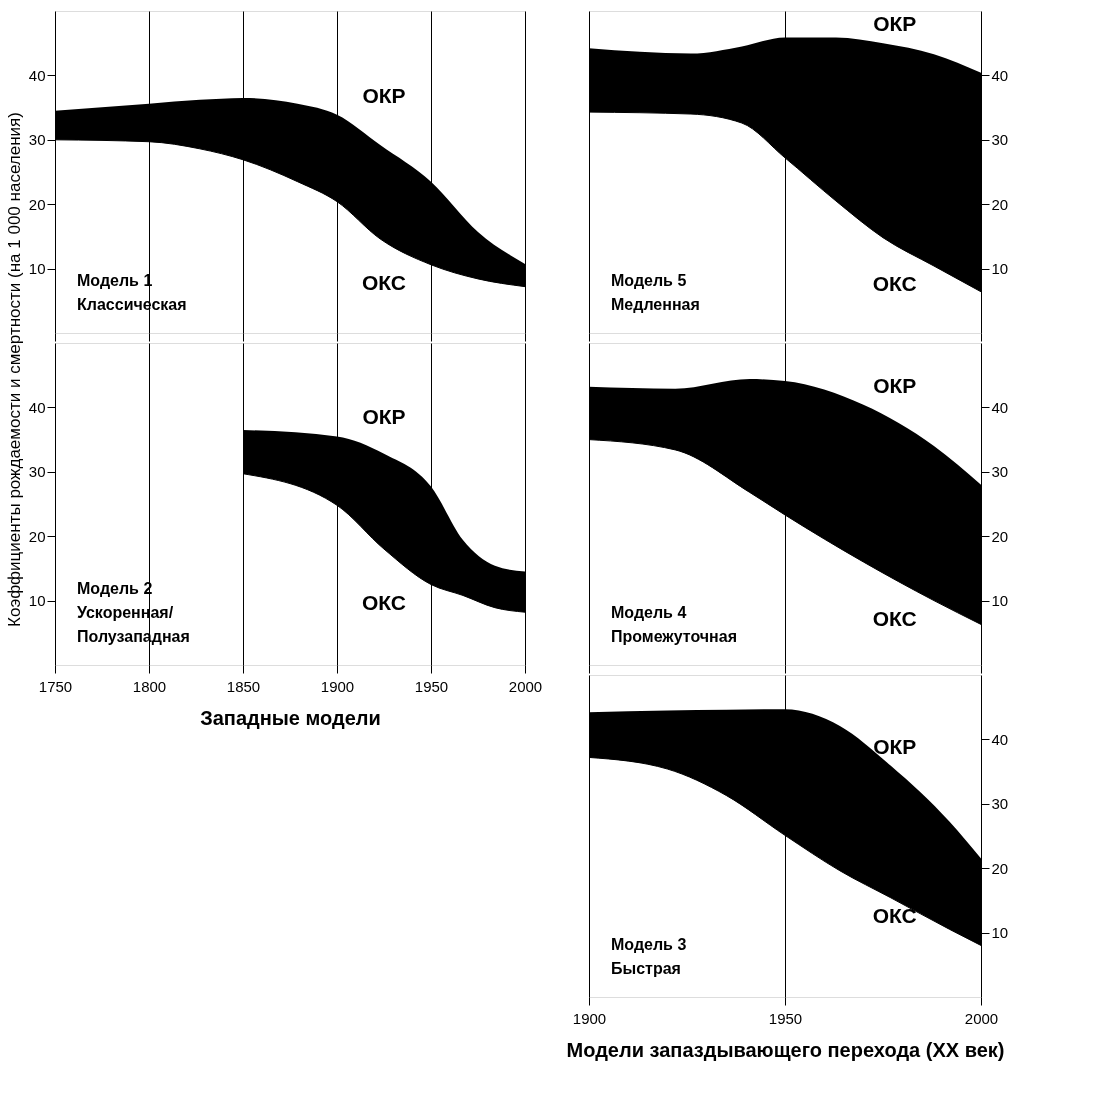  Describe the element at coordinates (14, 369) in the screenshot. I see `y-axis-title: Коэффициенты рождаемости и смертности (на 1 000 населения)` at that location.